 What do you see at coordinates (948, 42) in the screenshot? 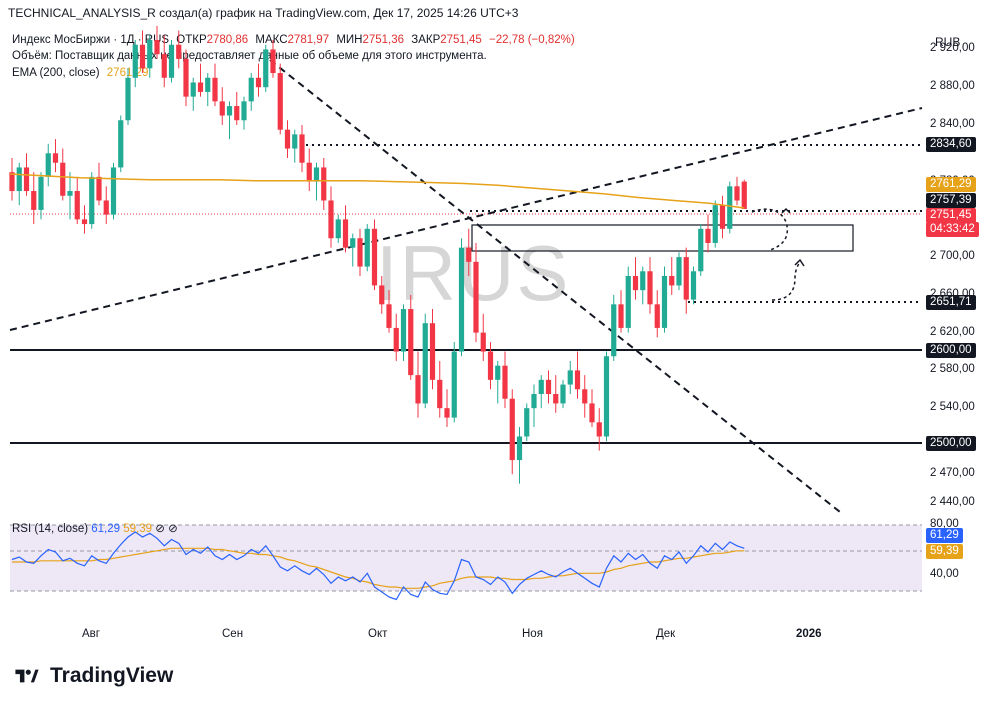
I see `currency-label: RUB` at bounding box center [948, 42].